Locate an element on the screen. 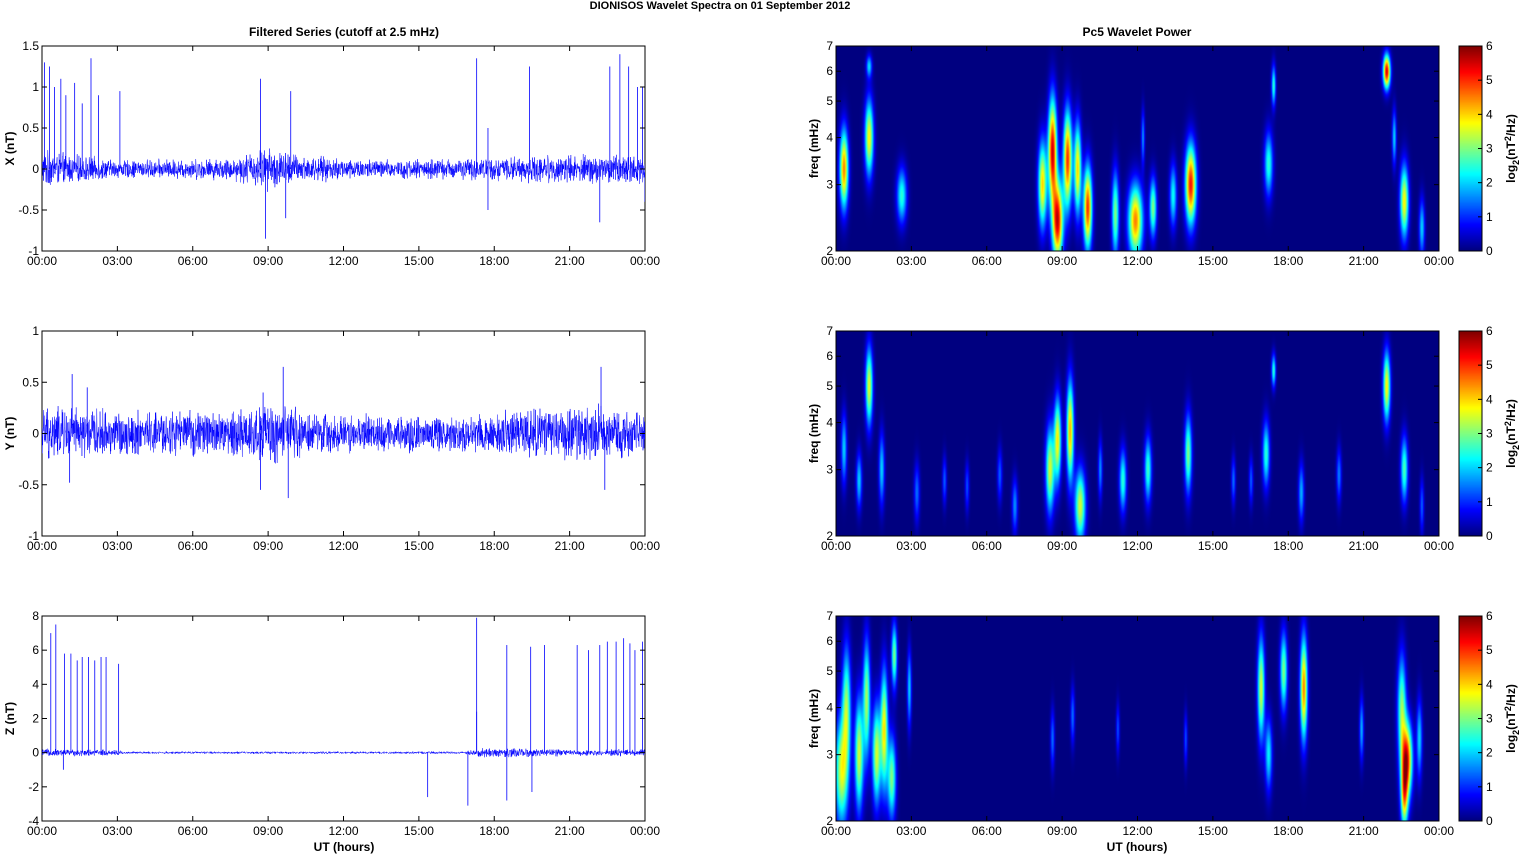 Image resolution: width=1521 pixels, height=854 pixels. wavelet-y-x-tick-label: 12:00 is located at coordinates (1137, 546).